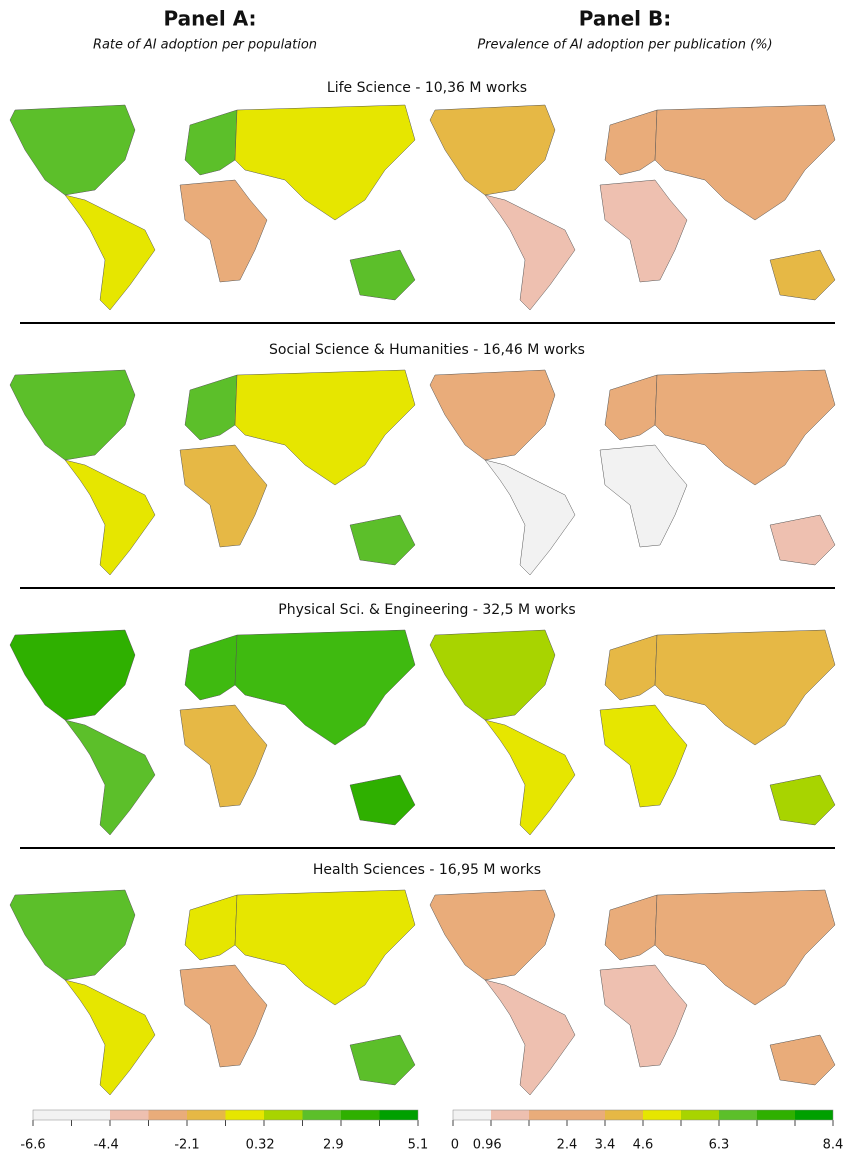  What do you see at coordinates (643, 1145) in the screenshot?
I see `colorbar-label: 4.6` at bounding box center [643, 1145].